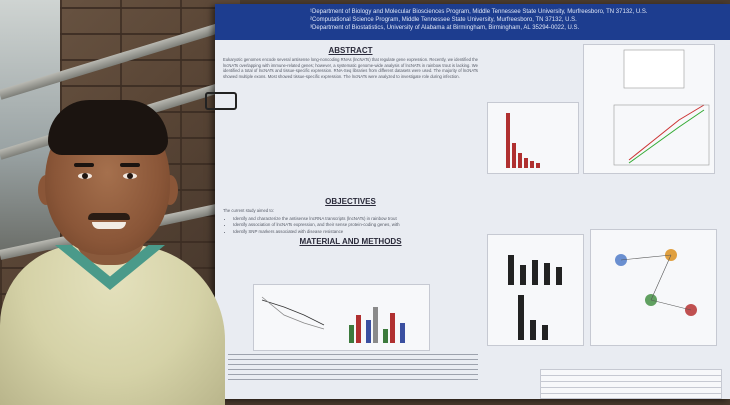 This screenshot has width=730, height=405. I want to click on methods-chart, so click(341, 317).